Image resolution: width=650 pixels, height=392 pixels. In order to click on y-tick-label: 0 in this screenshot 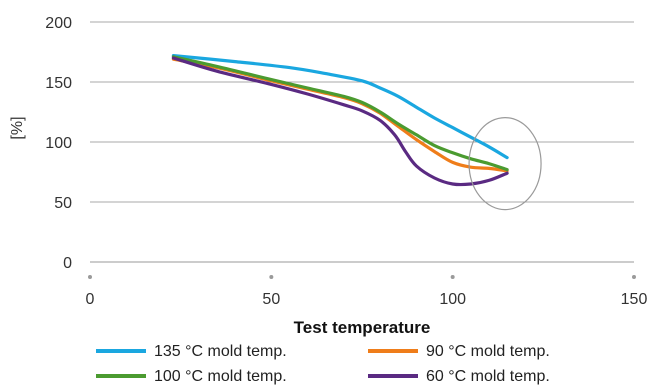, I will do `click(67, 263)`.